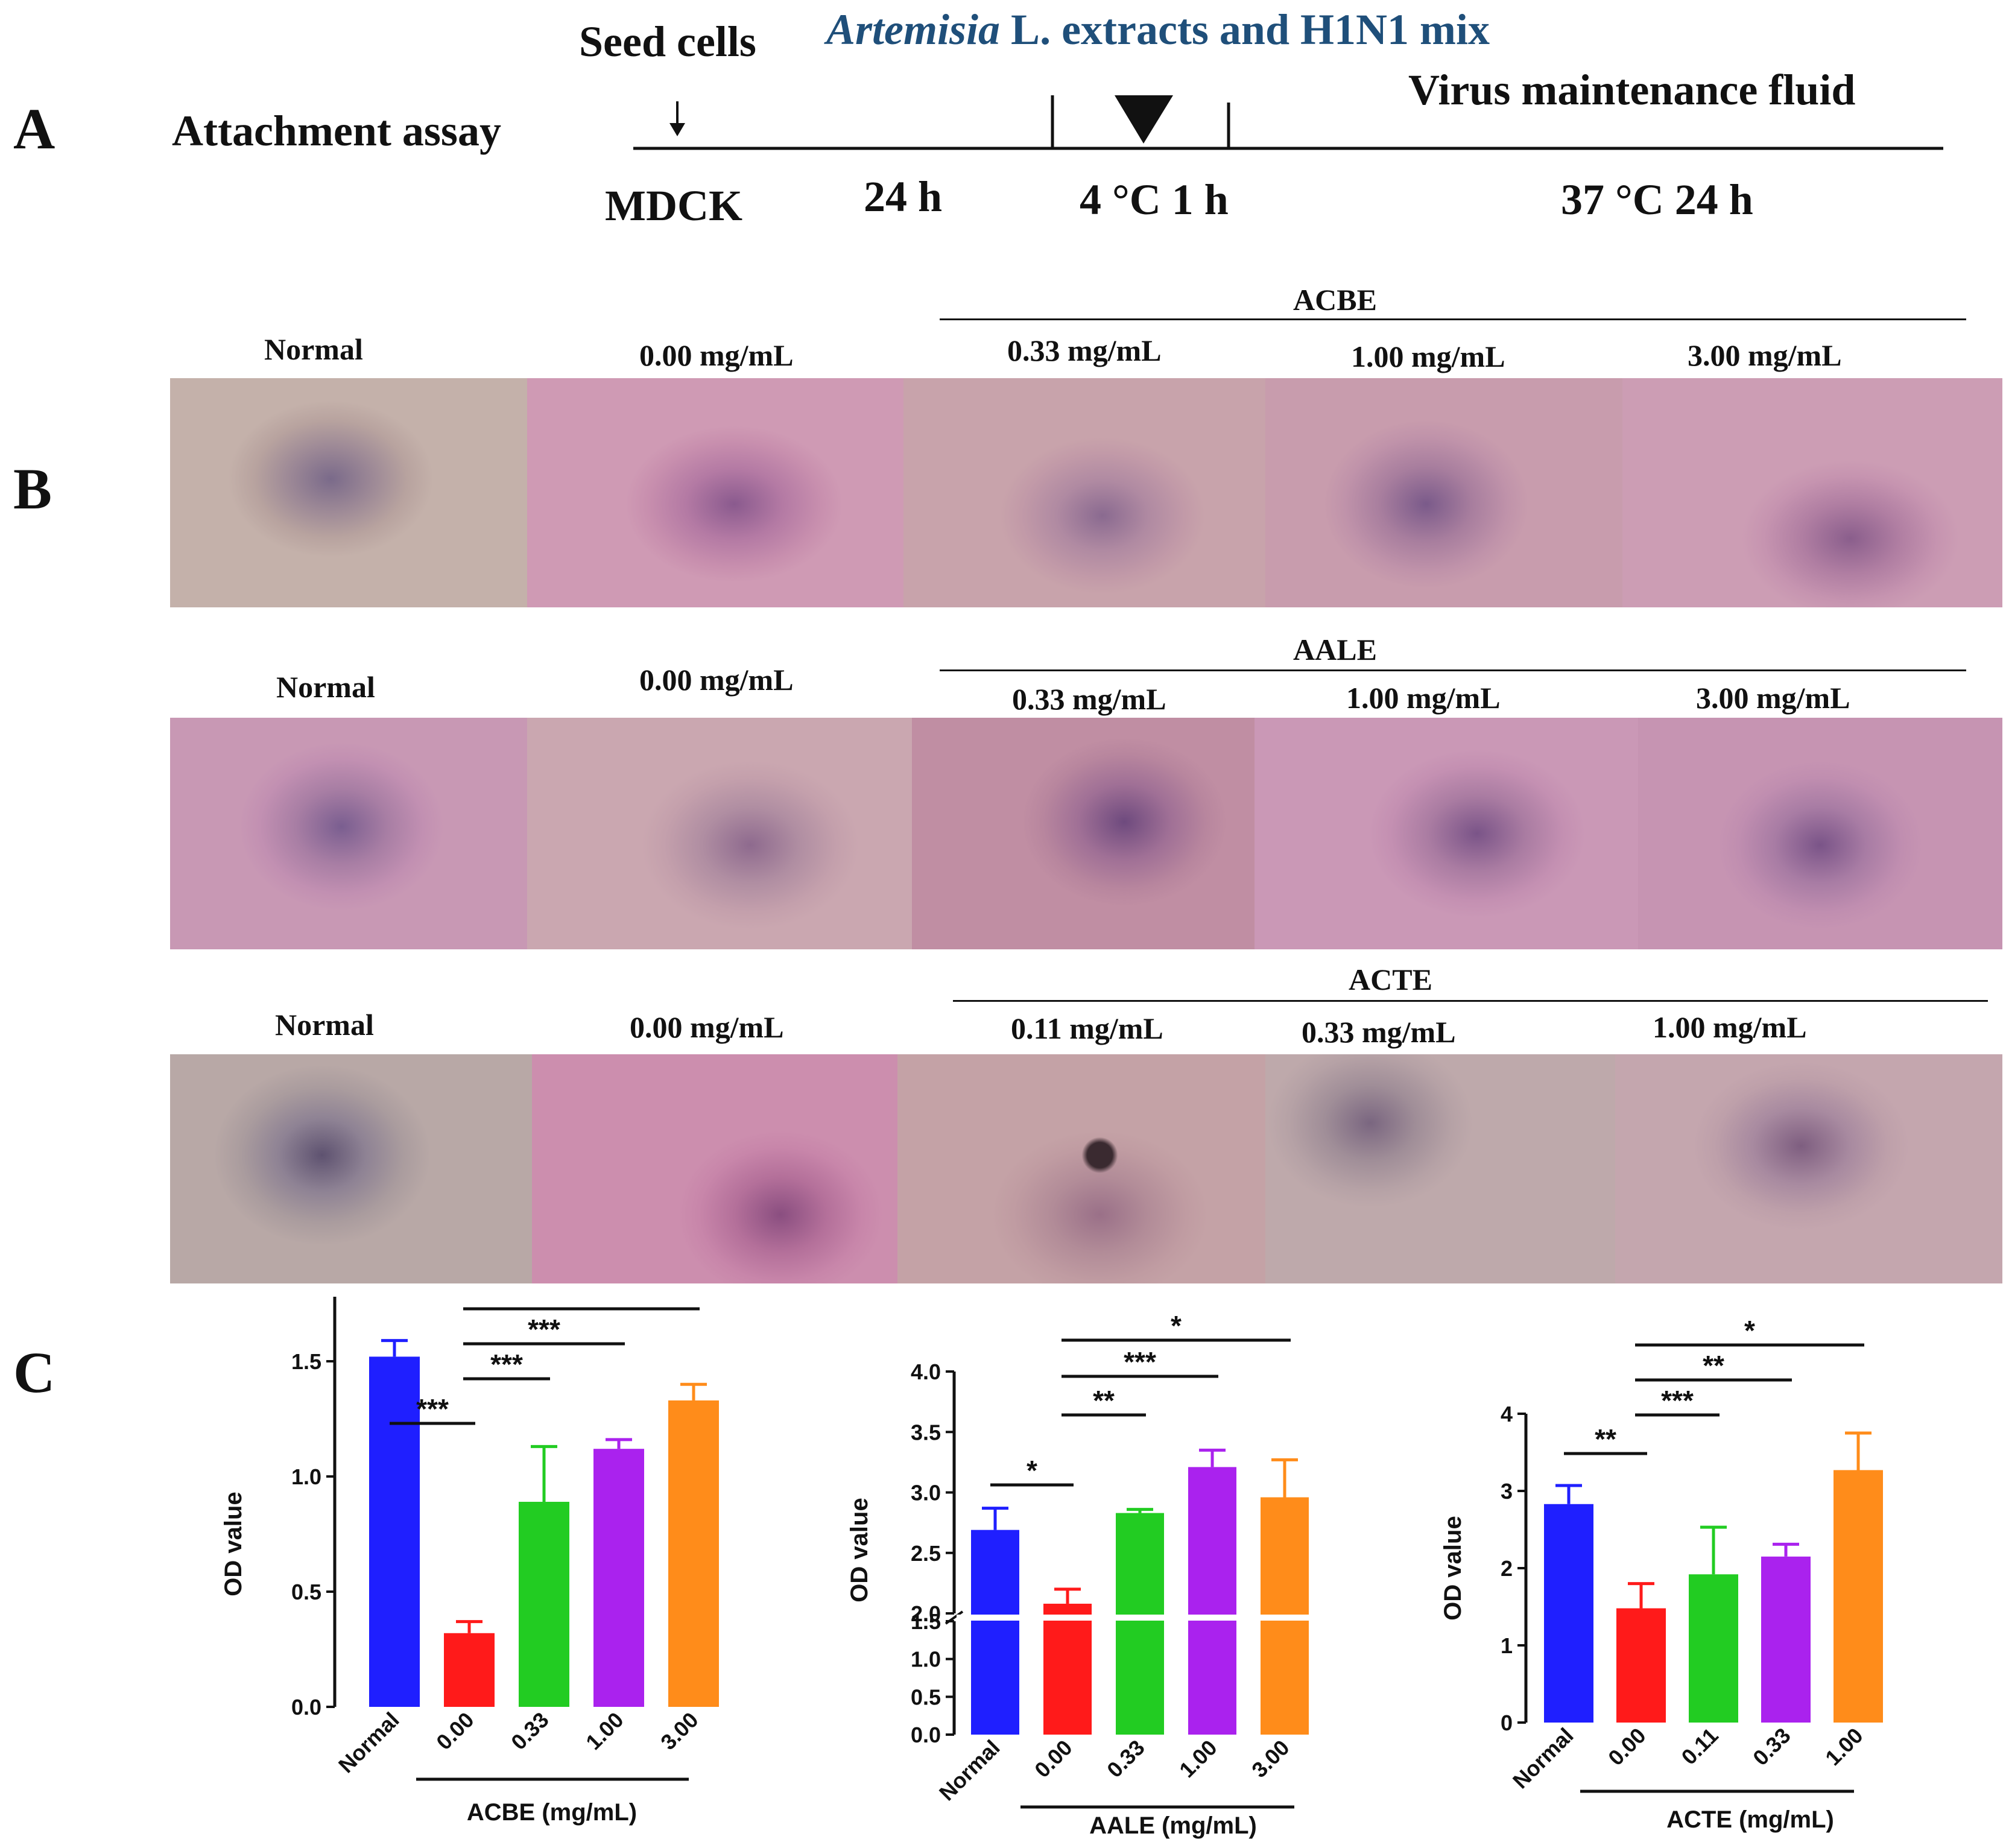 This screenshot has height=1848, width=2006. Describe the element at coordinates (1507, 1491) in the screenshot. I see `y-tick-label: 3` at that location.